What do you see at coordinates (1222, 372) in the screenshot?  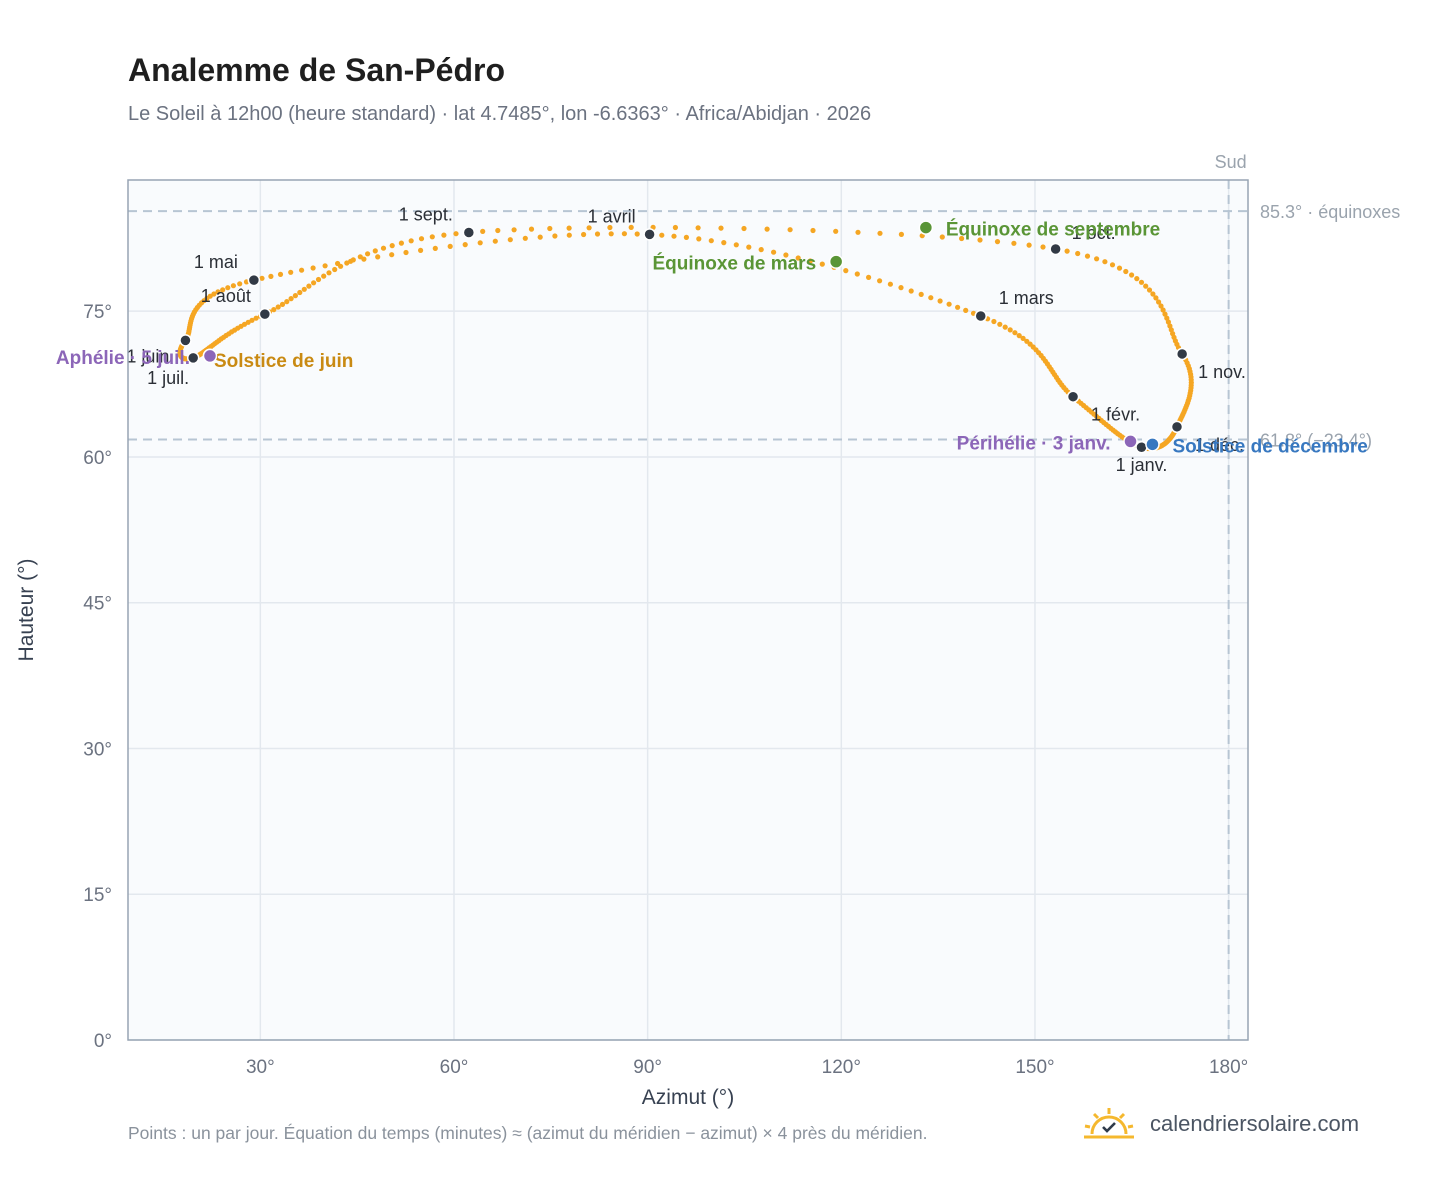 I see `month-label: 1 nov.` at bounding box center [1222, 372].